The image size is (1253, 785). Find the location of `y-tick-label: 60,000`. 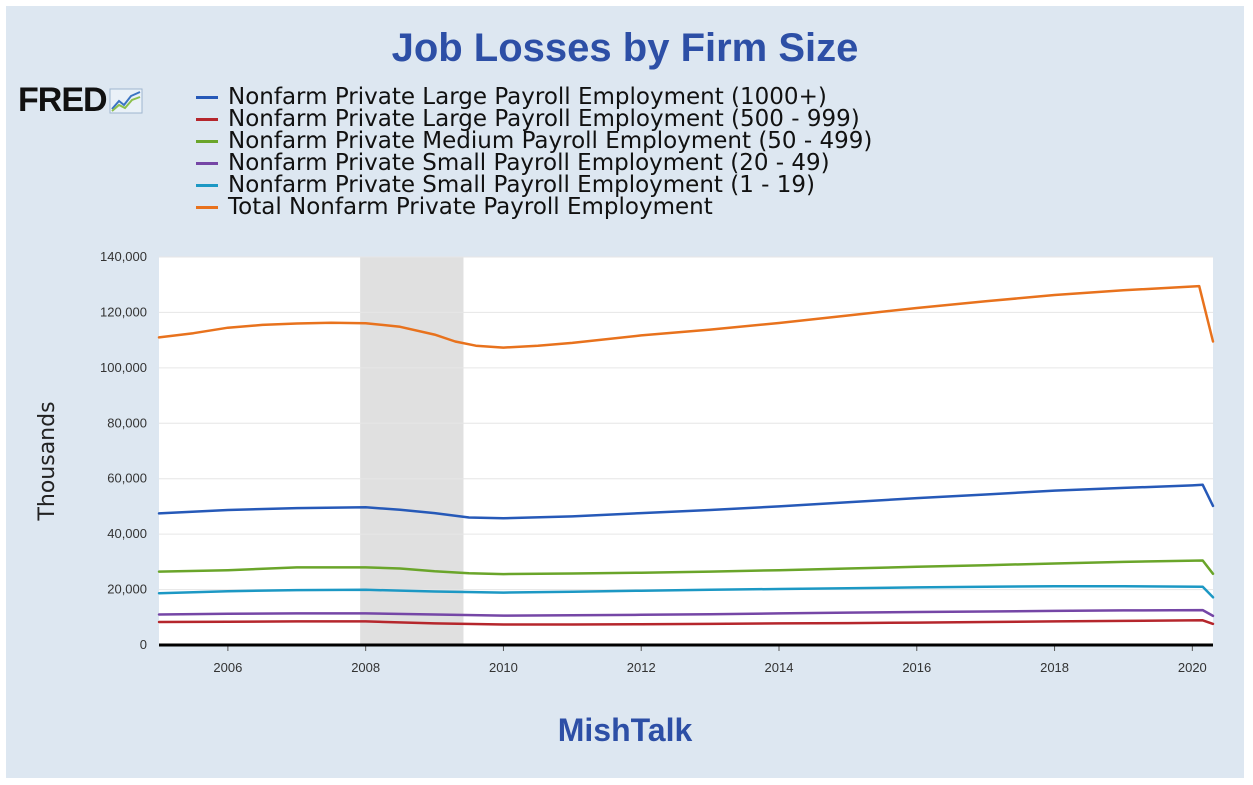

y-tick-label: 60,000 is located at coordinates (127, 478).